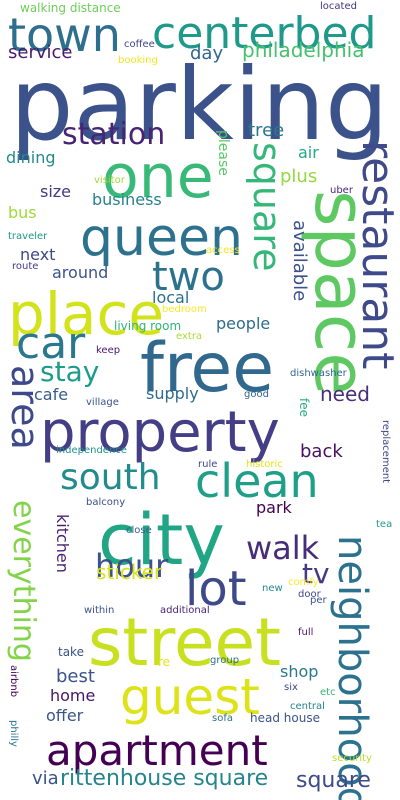 The image size is (400, 800). What do you see at coordinates (321, 451) in the screenshot?
I see `word-back: back` at bounding box center [321, 451].